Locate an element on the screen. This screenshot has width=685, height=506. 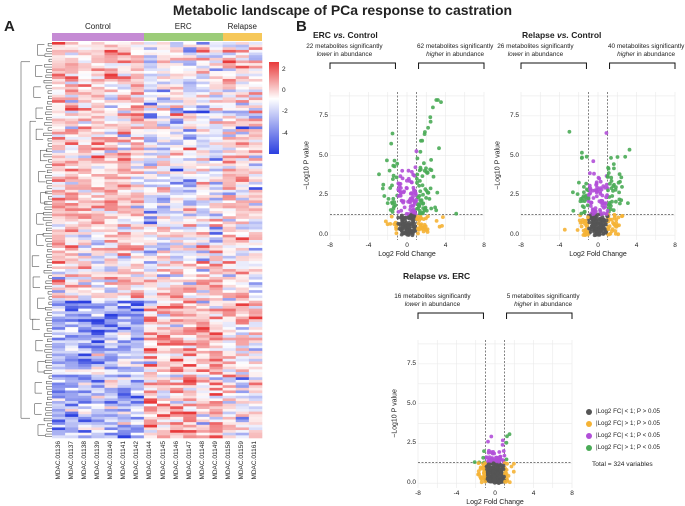
y-tick-label: 0.0 is located at coordinates (323, 235).